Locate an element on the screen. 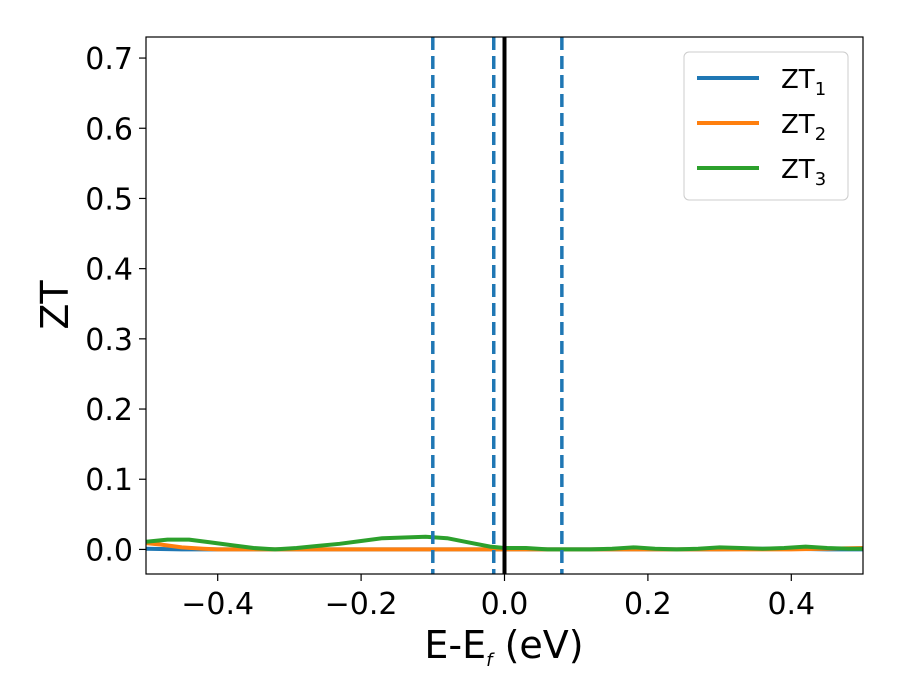  legend-label-zt1: ZT1 is located at coordinates (803, 82).